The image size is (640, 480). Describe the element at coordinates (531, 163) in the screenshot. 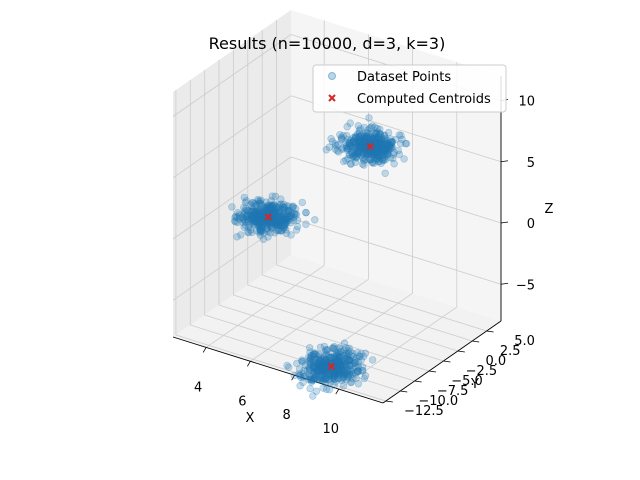

I see `z-tick-label: 5` at that location.